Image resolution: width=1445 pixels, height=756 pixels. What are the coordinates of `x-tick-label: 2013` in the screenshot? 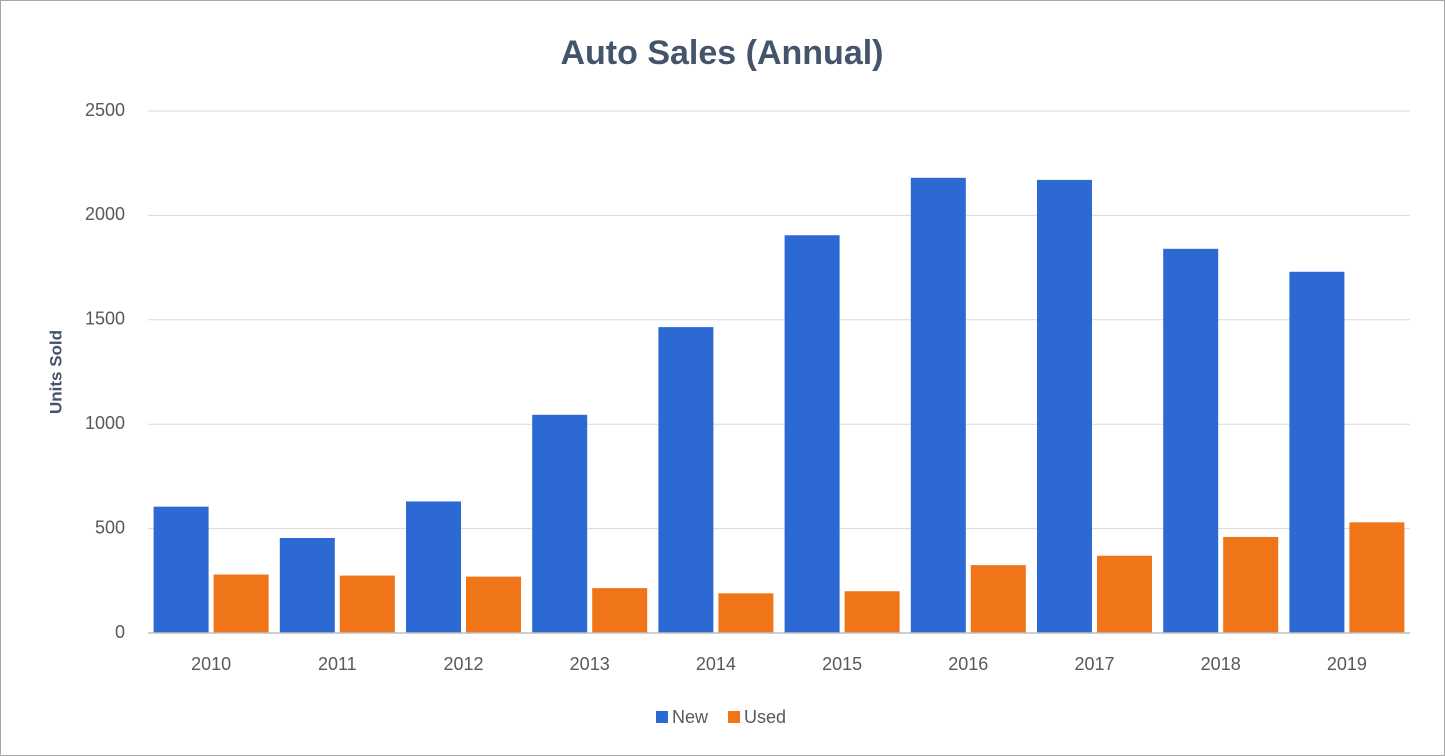 It's located at (590, 664).